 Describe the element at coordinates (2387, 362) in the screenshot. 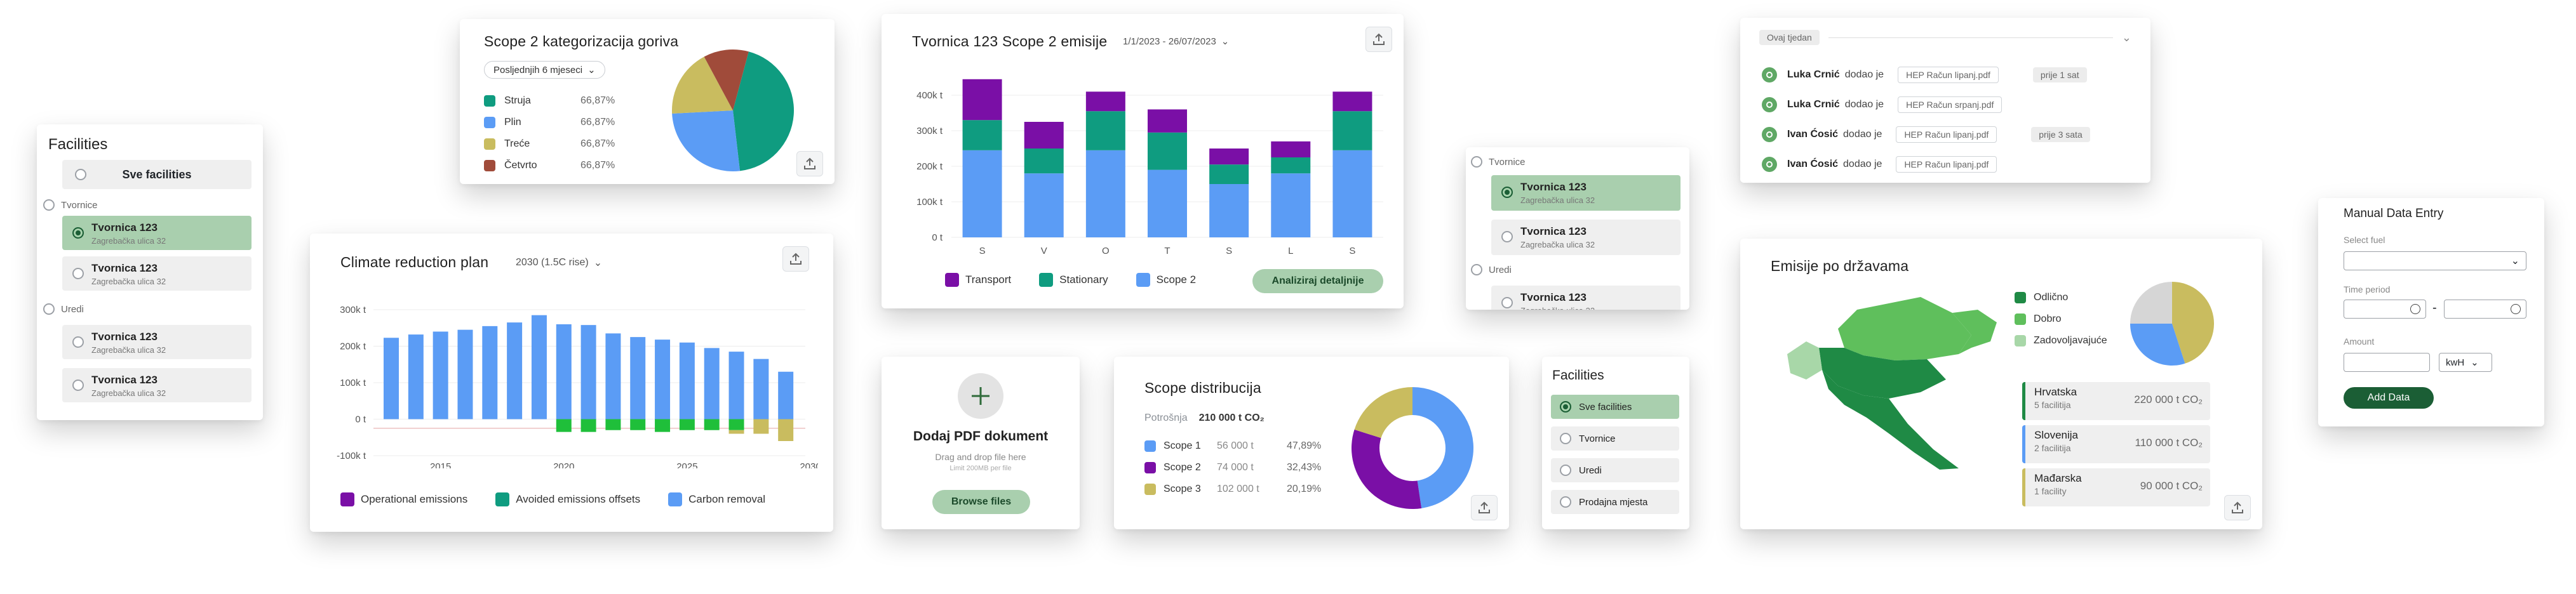

I see `amount-input` at that location.